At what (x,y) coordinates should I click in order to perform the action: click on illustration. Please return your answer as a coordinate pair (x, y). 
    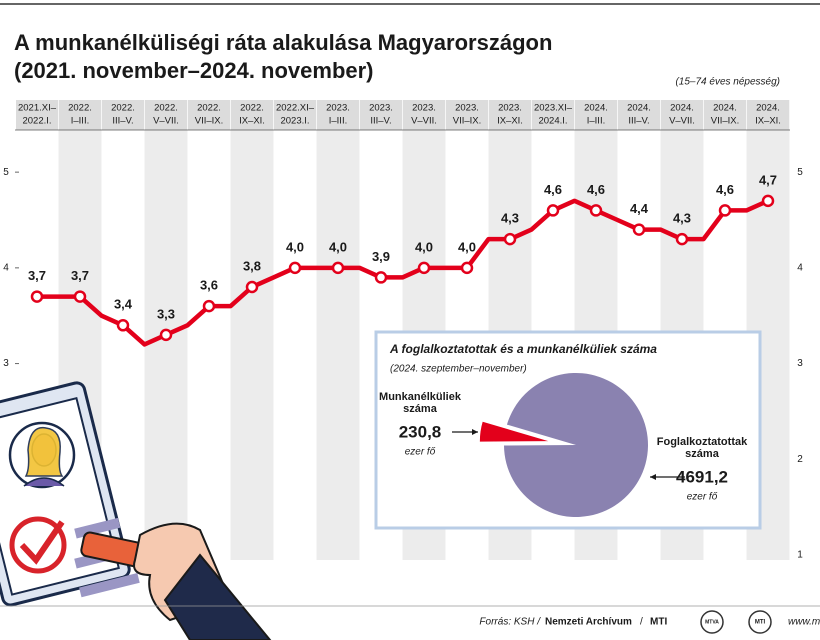
    Looking at the image, I should click on (136, 510).